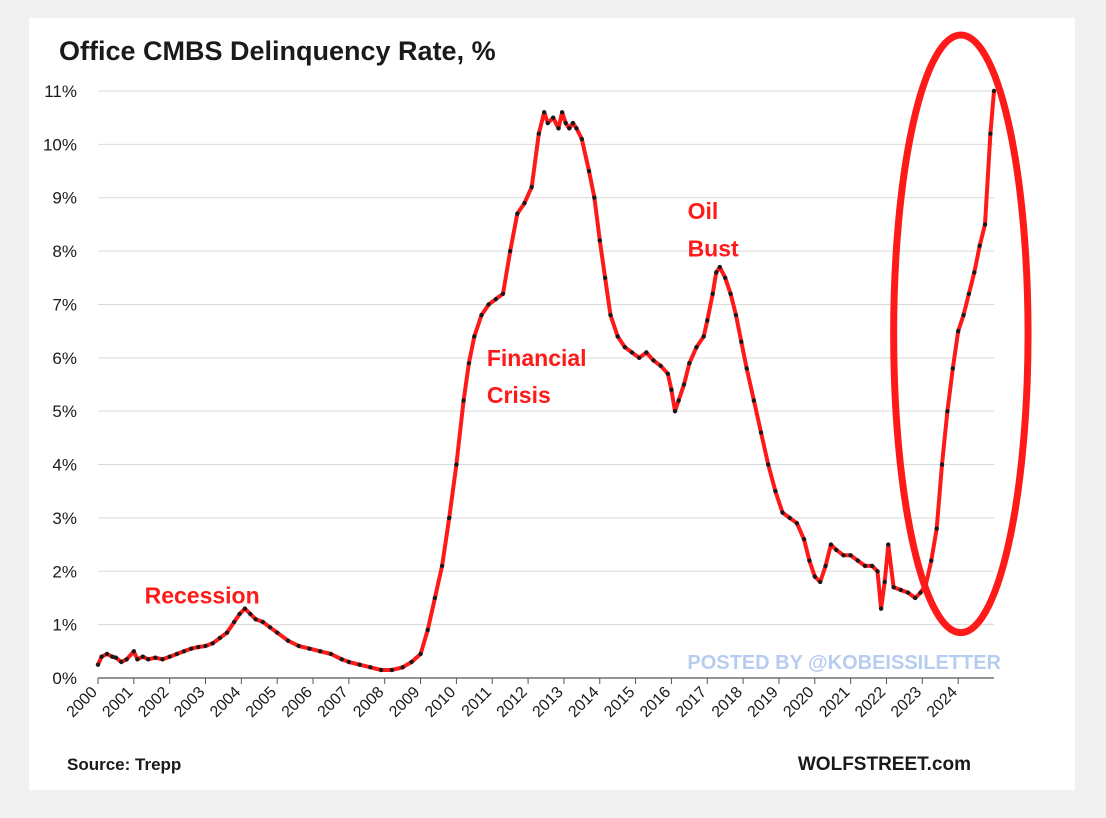 Image resolution: width=1106 pixels, height=818 pixels. Describe the element at coordinates (537, 358) in the screenshot. I see `annotation-label: Financial` at that location.